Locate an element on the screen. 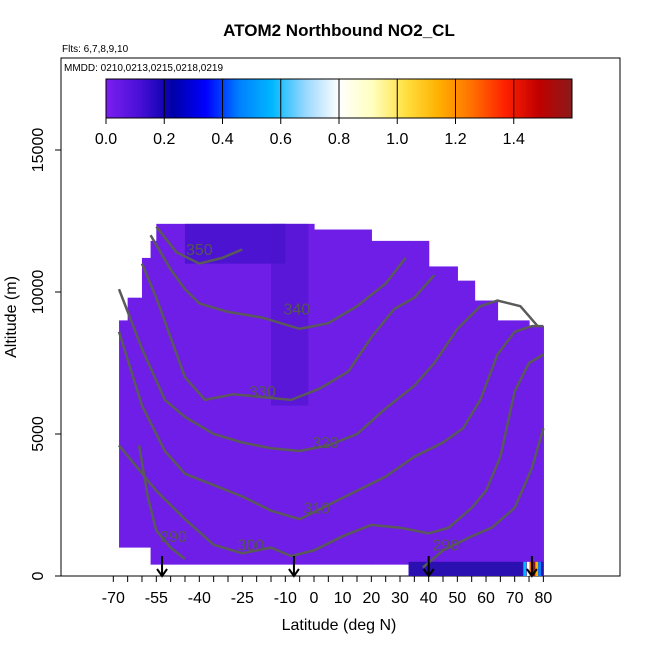  contour-label: 340 is located at coordinates (296, 310).